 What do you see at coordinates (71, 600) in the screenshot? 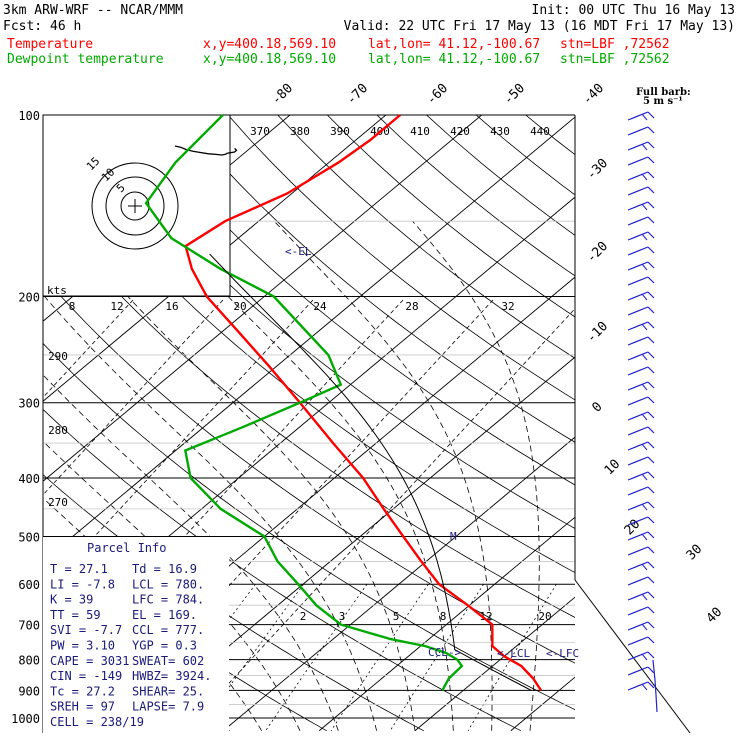
I see `parcel-row-left-2: K = 39` at bounding box center [71, 600].